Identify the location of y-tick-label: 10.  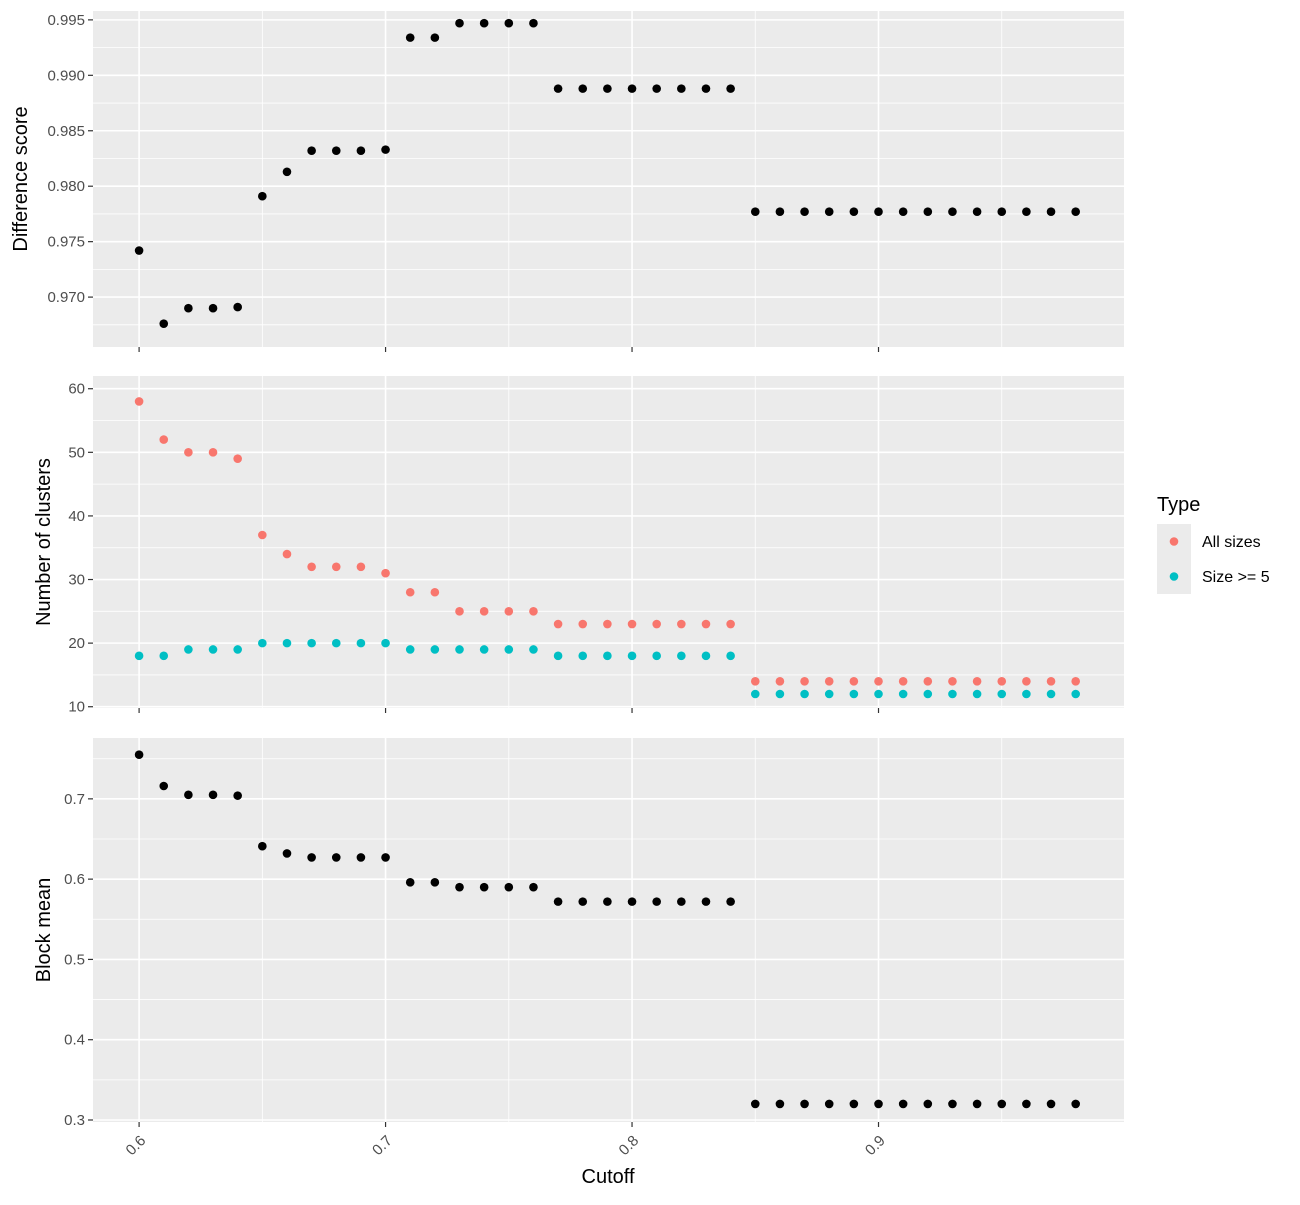
(76, 707).